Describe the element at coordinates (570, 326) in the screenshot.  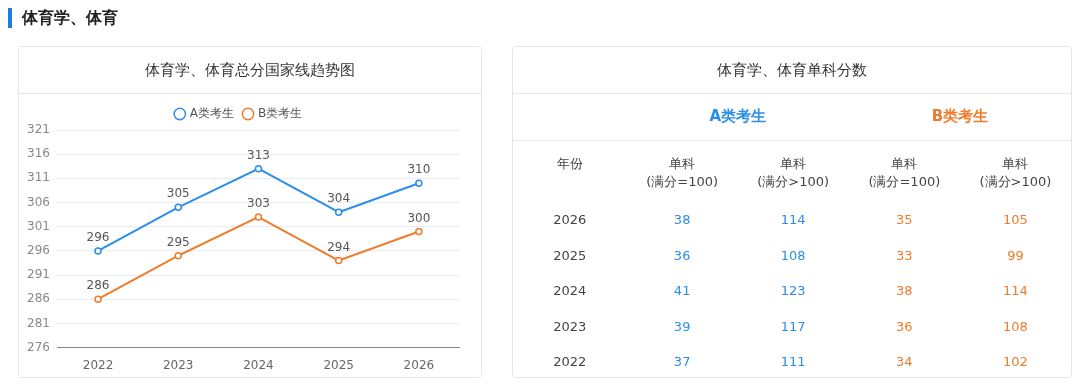
I see `y-tick-label: 2023` at that location.